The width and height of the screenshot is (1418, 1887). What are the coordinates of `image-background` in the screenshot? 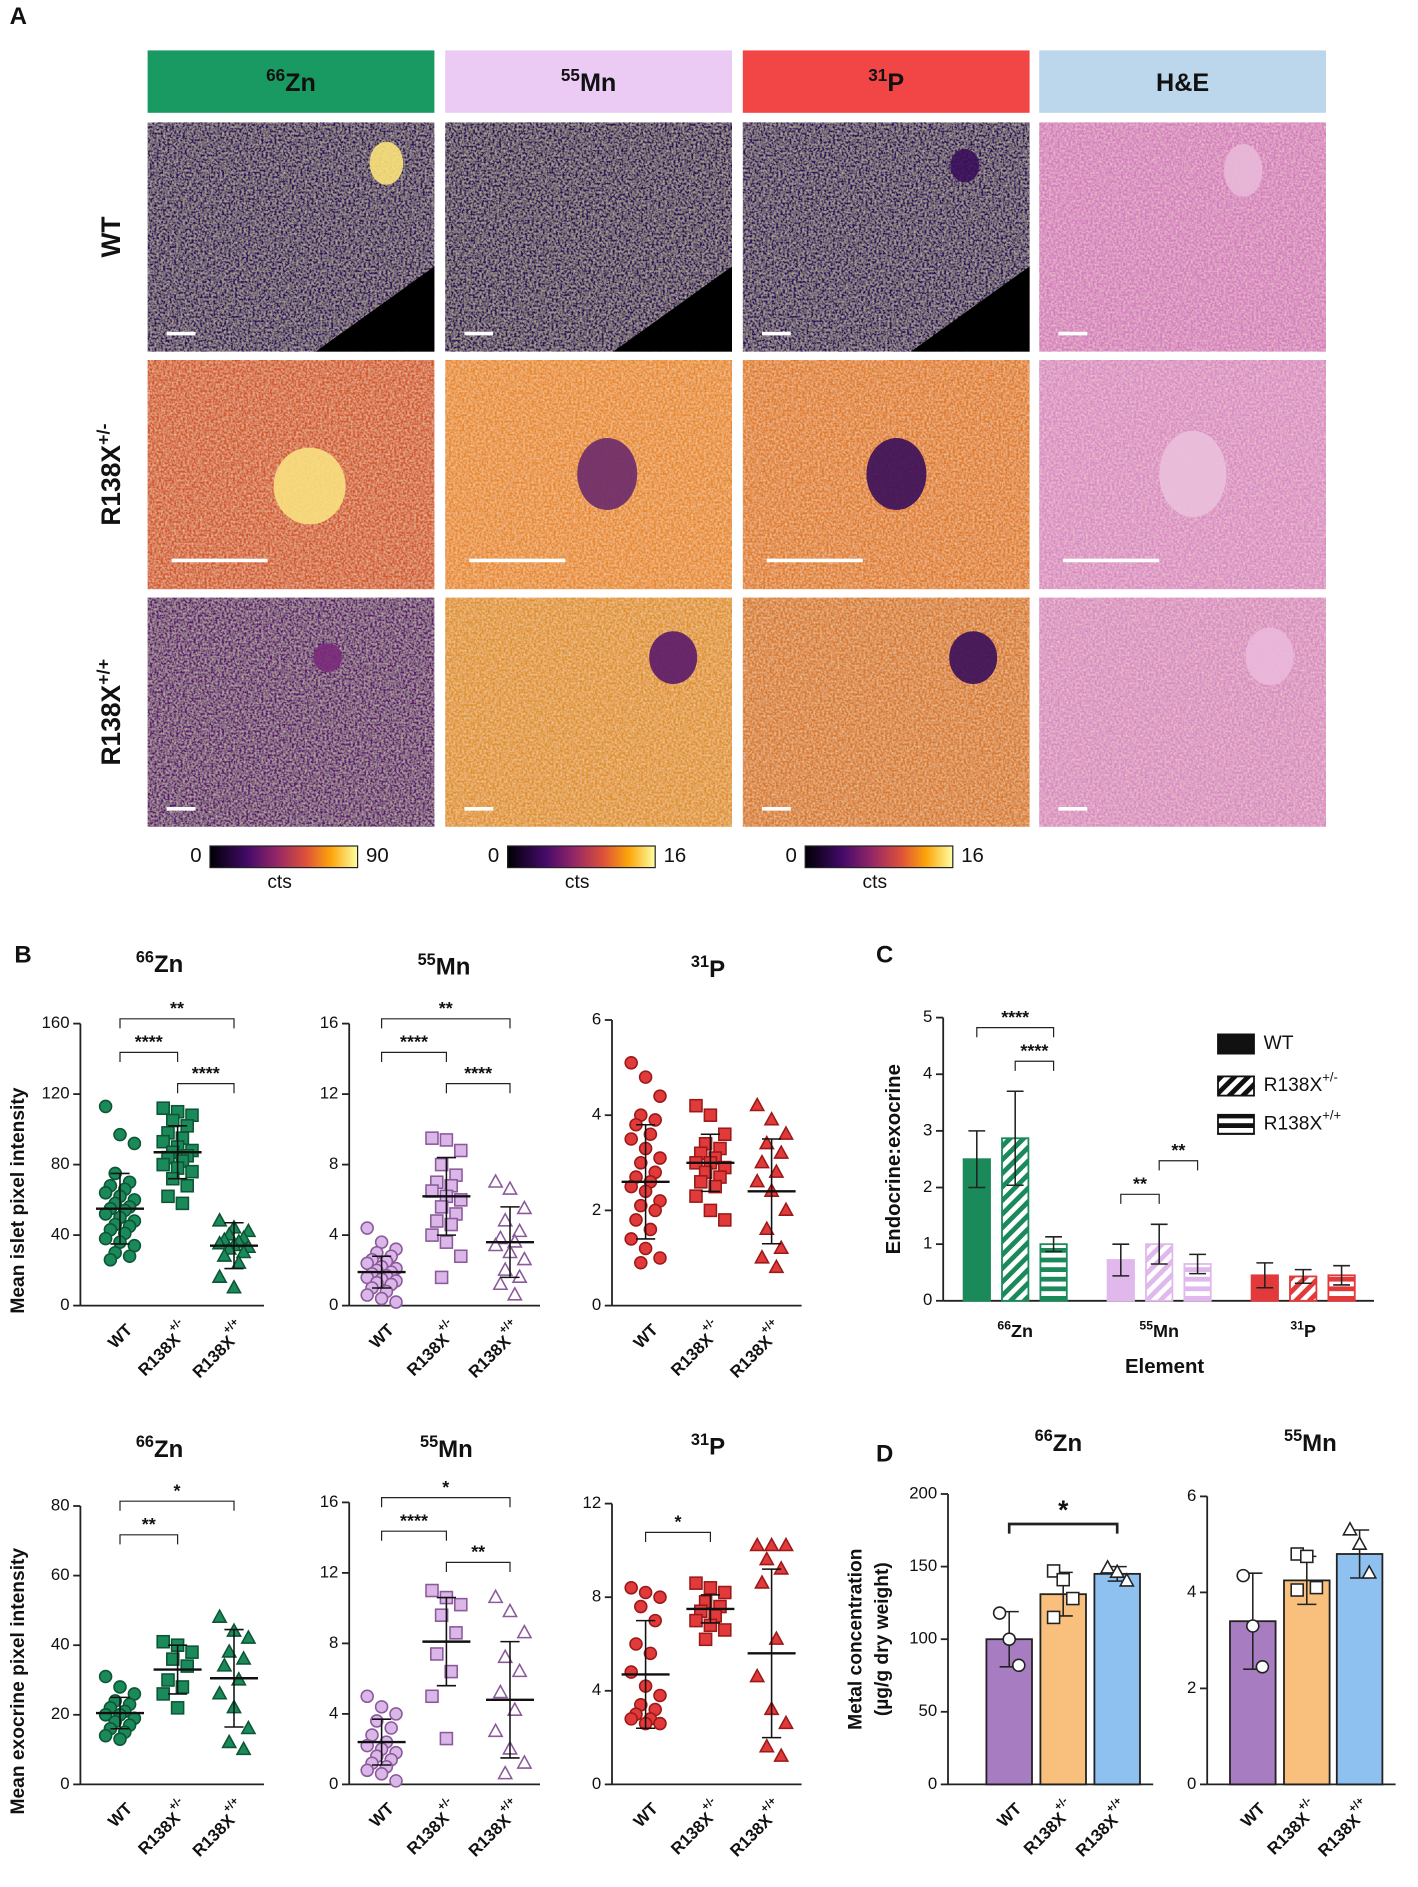 It's located at (886, 712).